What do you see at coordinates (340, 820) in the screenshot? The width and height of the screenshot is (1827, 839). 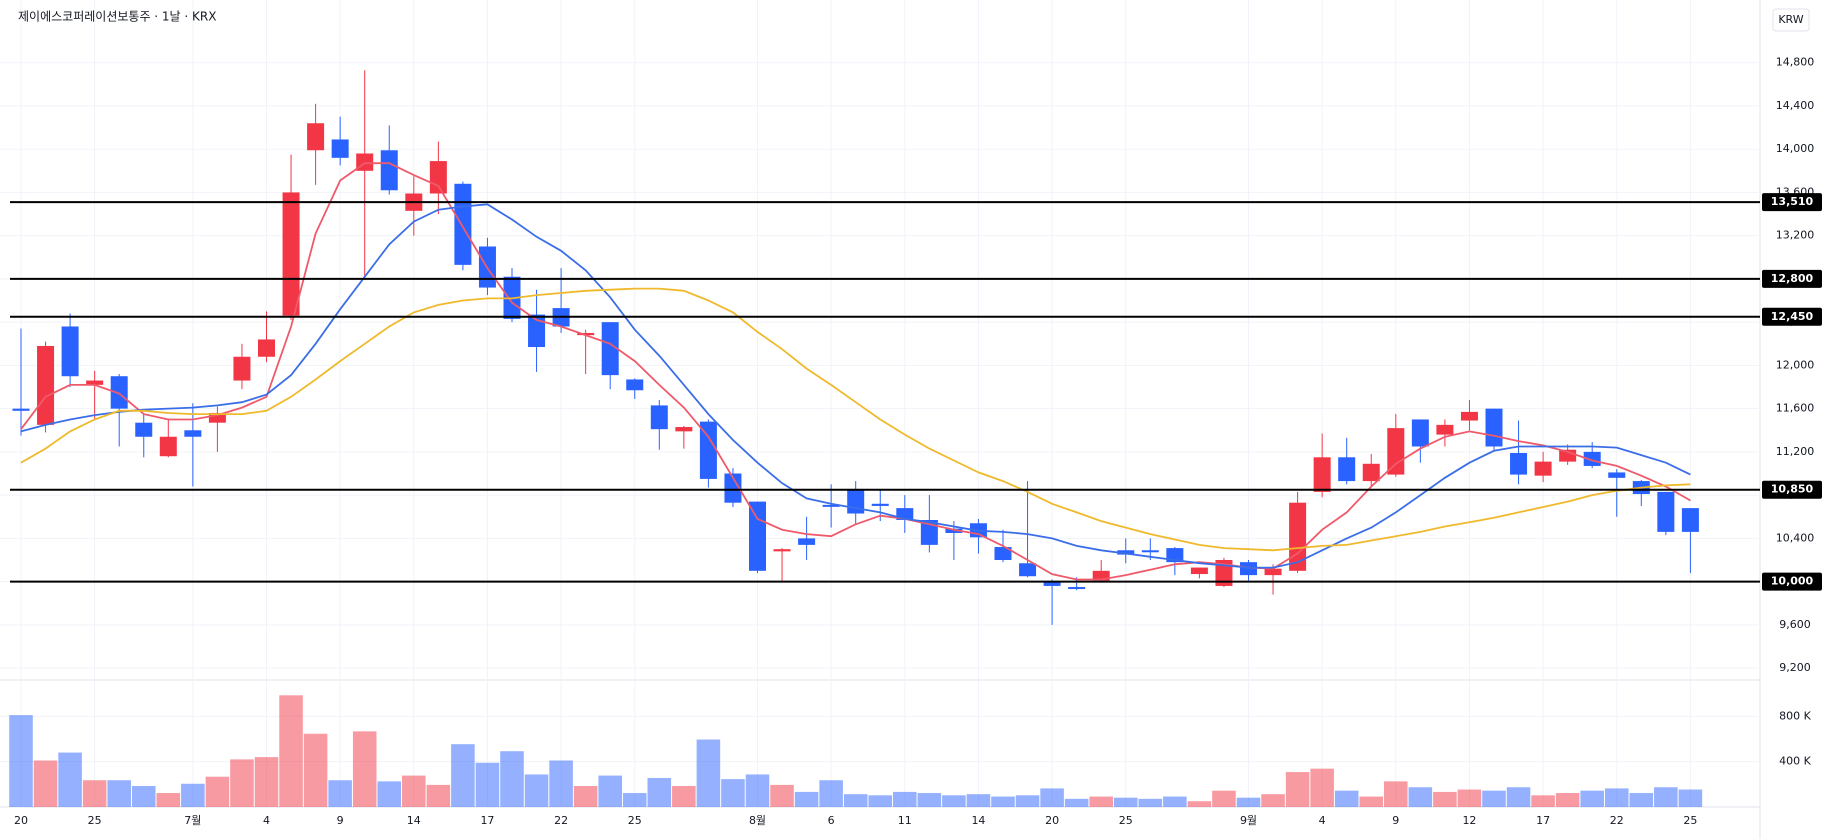 I see `x-tick-label: 9` at bounding box center [340, 820].